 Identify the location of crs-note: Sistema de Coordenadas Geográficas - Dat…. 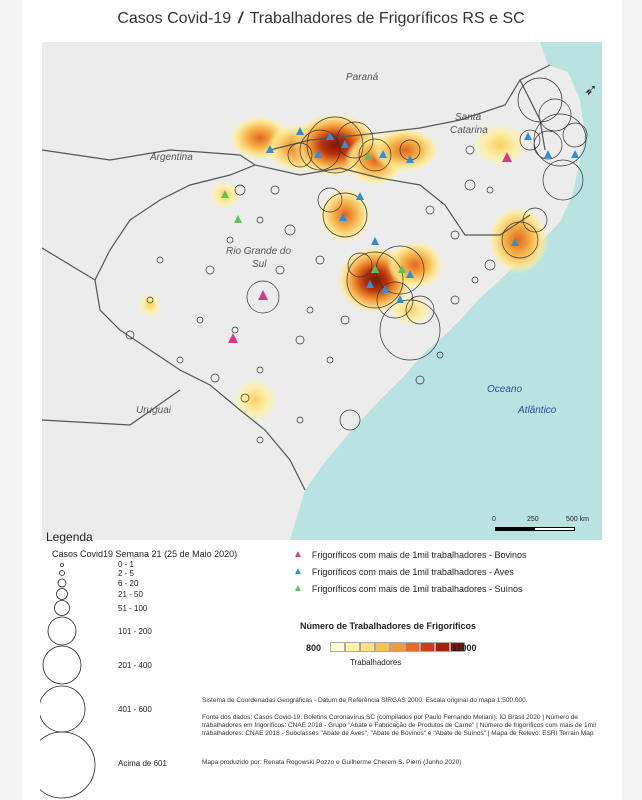
(365, 700).